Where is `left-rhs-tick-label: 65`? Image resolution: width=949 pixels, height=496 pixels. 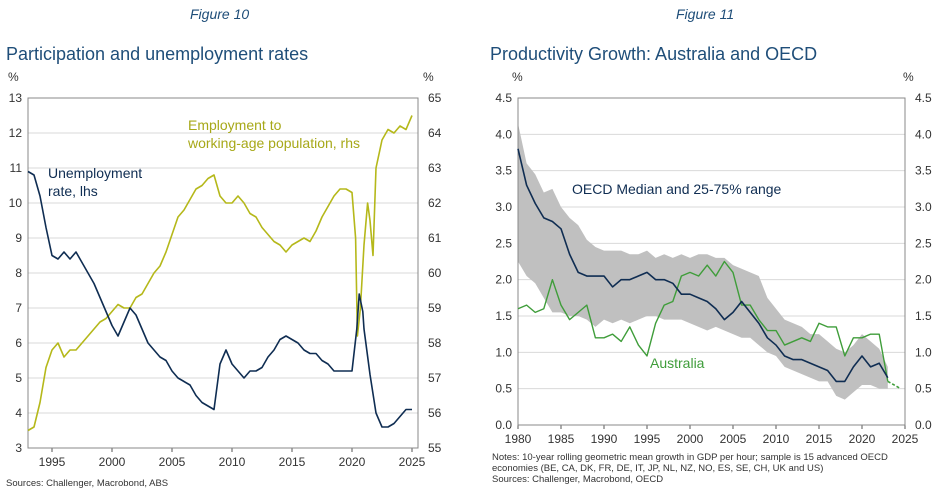 left-rhs-tick-label: 65 is located at coordinates (435, 98).